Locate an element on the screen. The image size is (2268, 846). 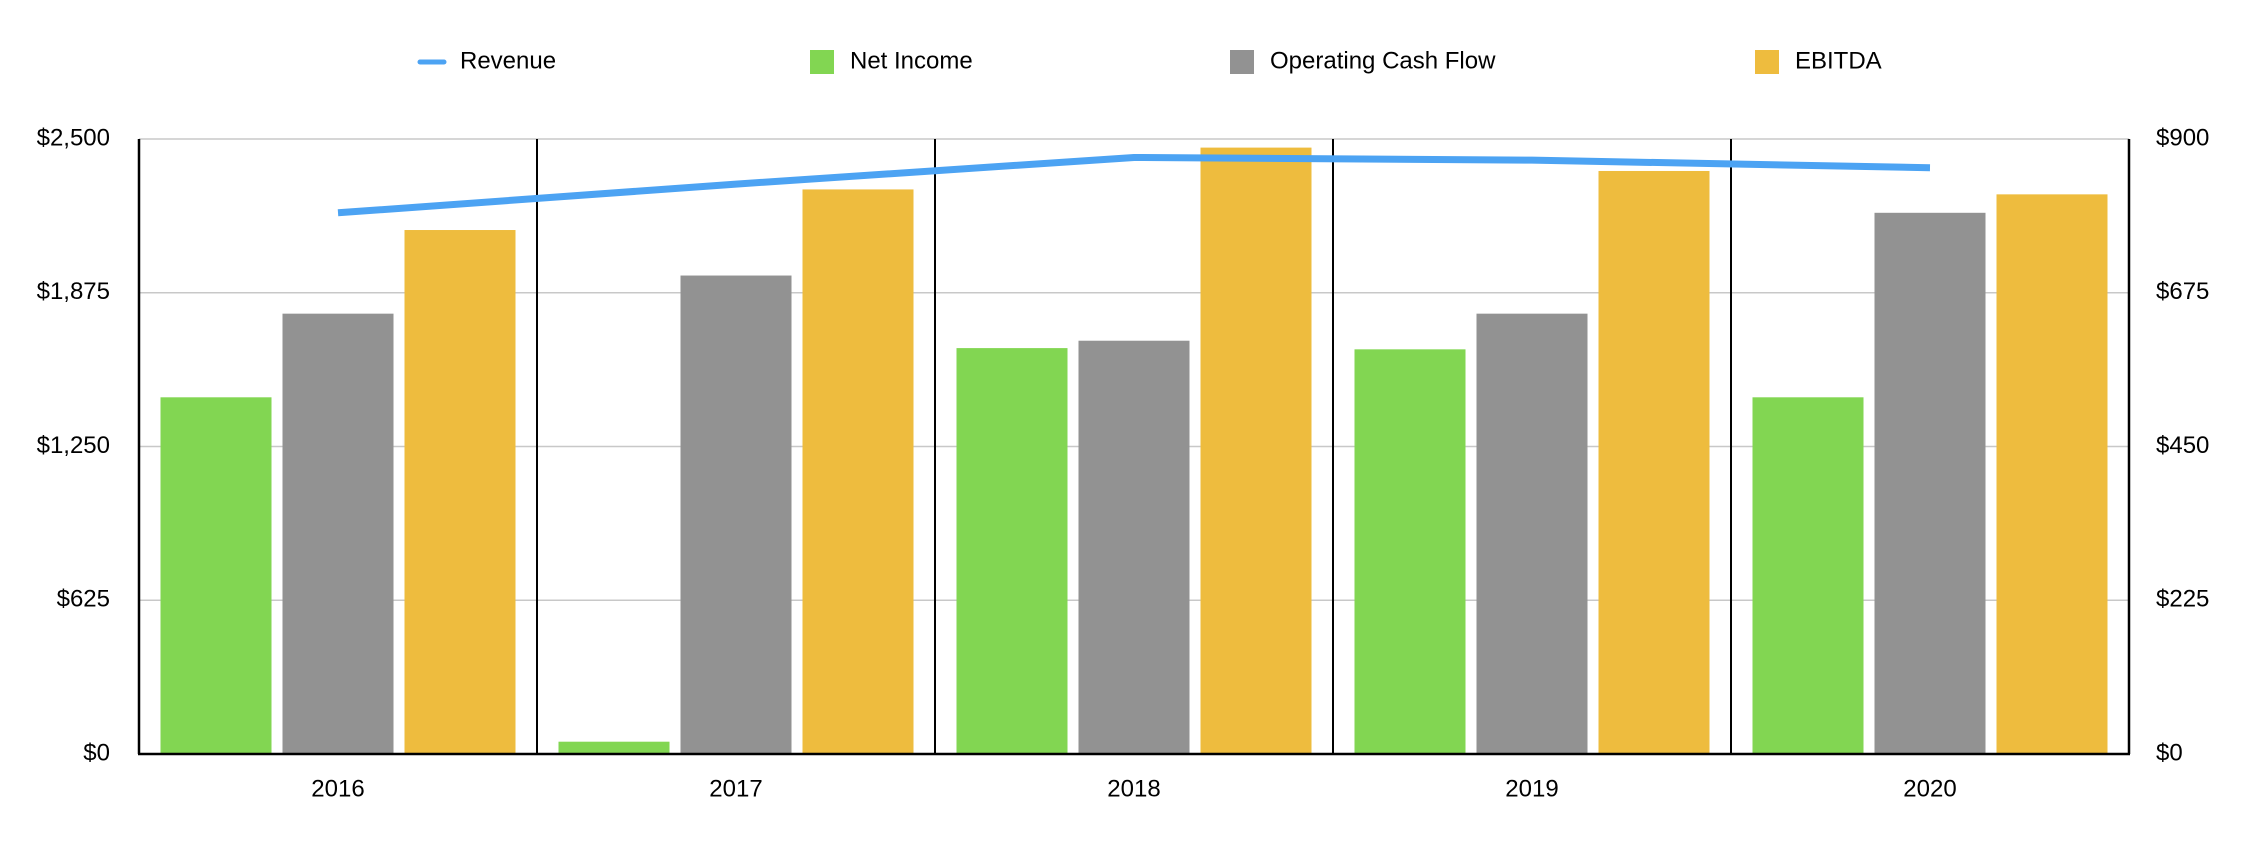
line-series is located at coordinates (1134, 185).